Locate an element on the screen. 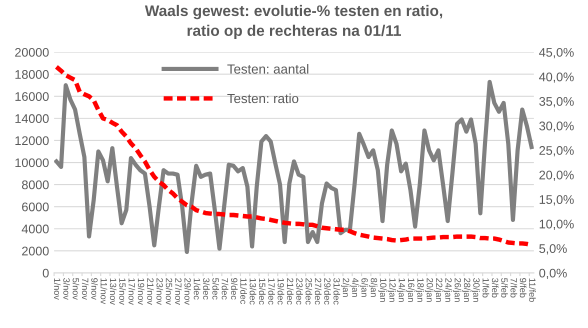 The image size is (588, 328). x-tick-label: 21/dec is located at coordinates (290, 291).